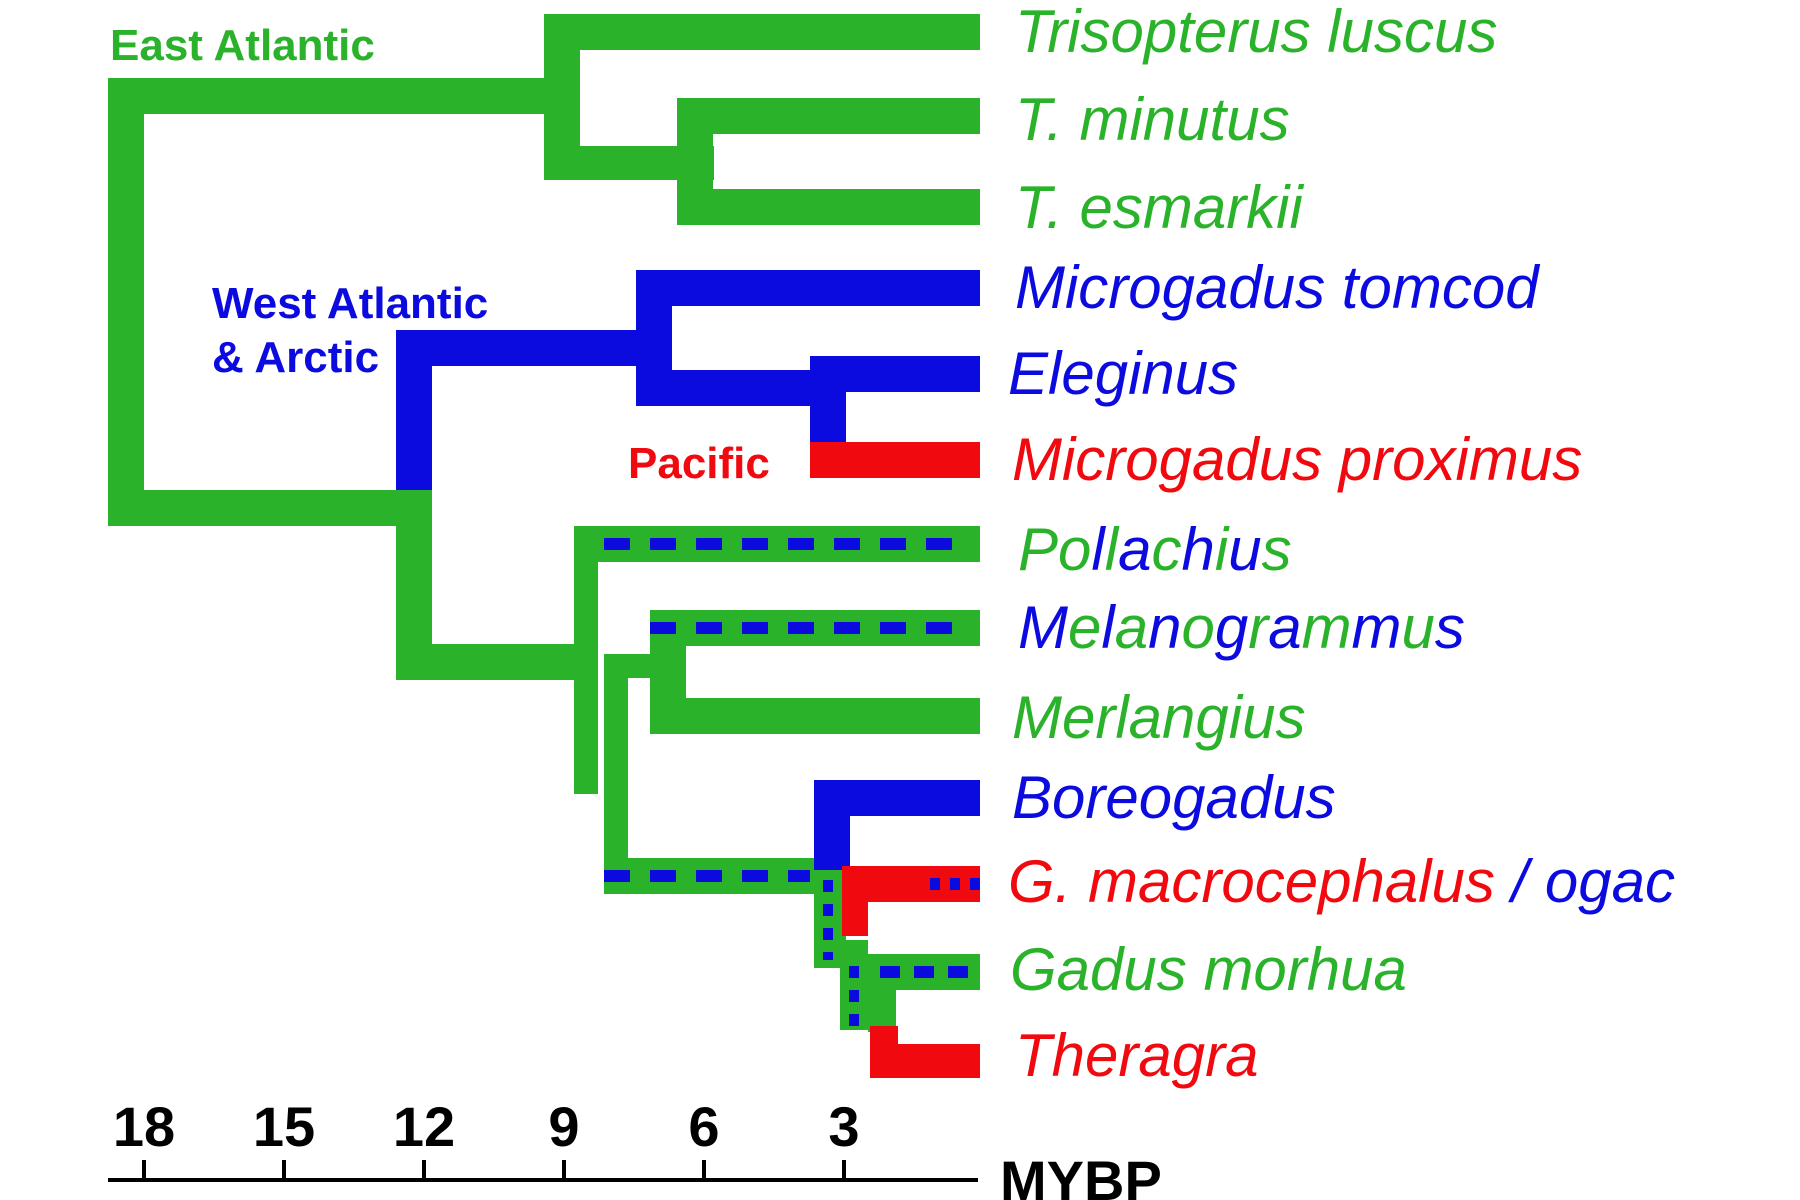 This screenshot has height=1200, width=1800. I want to click on taxon-merlangius: Merlangius, so click(1158, 717).